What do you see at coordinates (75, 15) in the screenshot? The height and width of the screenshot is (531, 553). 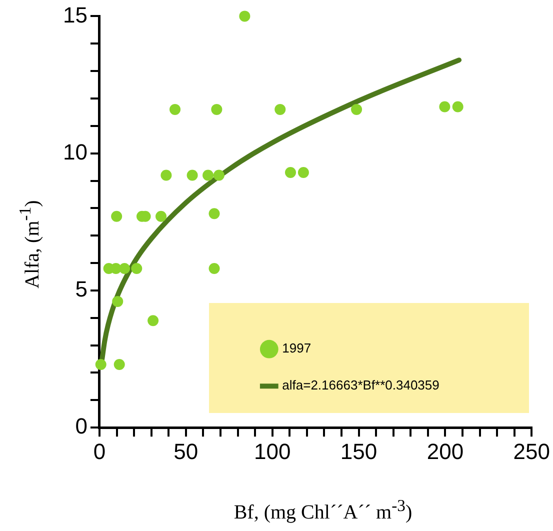 I see `y-tick-label: 15` at bounding box center [75, 15].